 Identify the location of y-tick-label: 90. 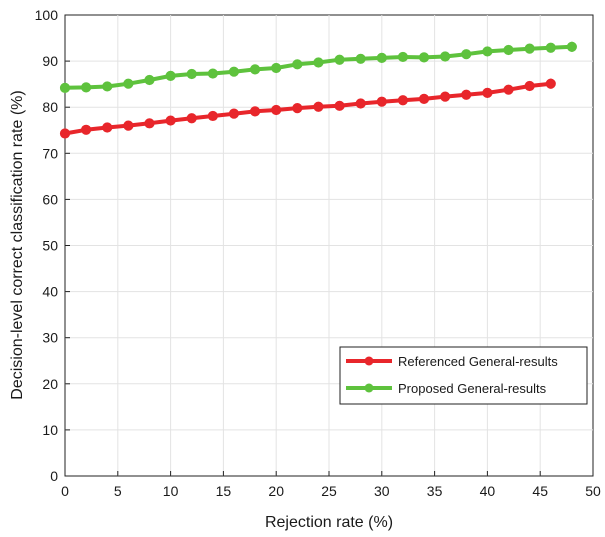
(50, 61).